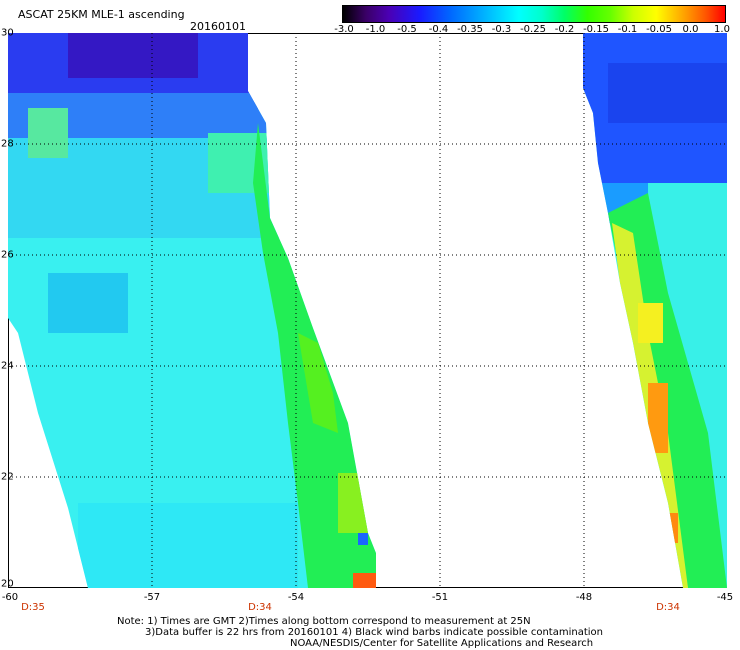  Describe the element at coordinates (7, 584) in the screenshot. I see `y-label-20: 20` at that location.